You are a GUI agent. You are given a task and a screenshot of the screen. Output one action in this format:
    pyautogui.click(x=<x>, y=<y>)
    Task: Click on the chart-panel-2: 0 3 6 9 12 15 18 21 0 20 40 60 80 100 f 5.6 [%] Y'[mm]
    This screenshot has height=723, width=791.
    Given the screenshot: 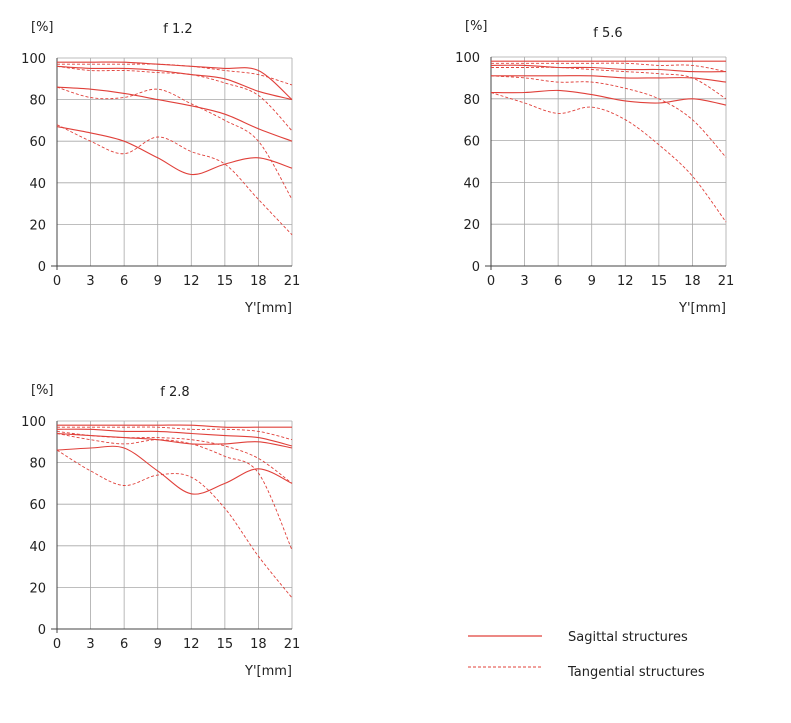 What is the action you would take?
    pyautogui.click(x=594, y=167)
    